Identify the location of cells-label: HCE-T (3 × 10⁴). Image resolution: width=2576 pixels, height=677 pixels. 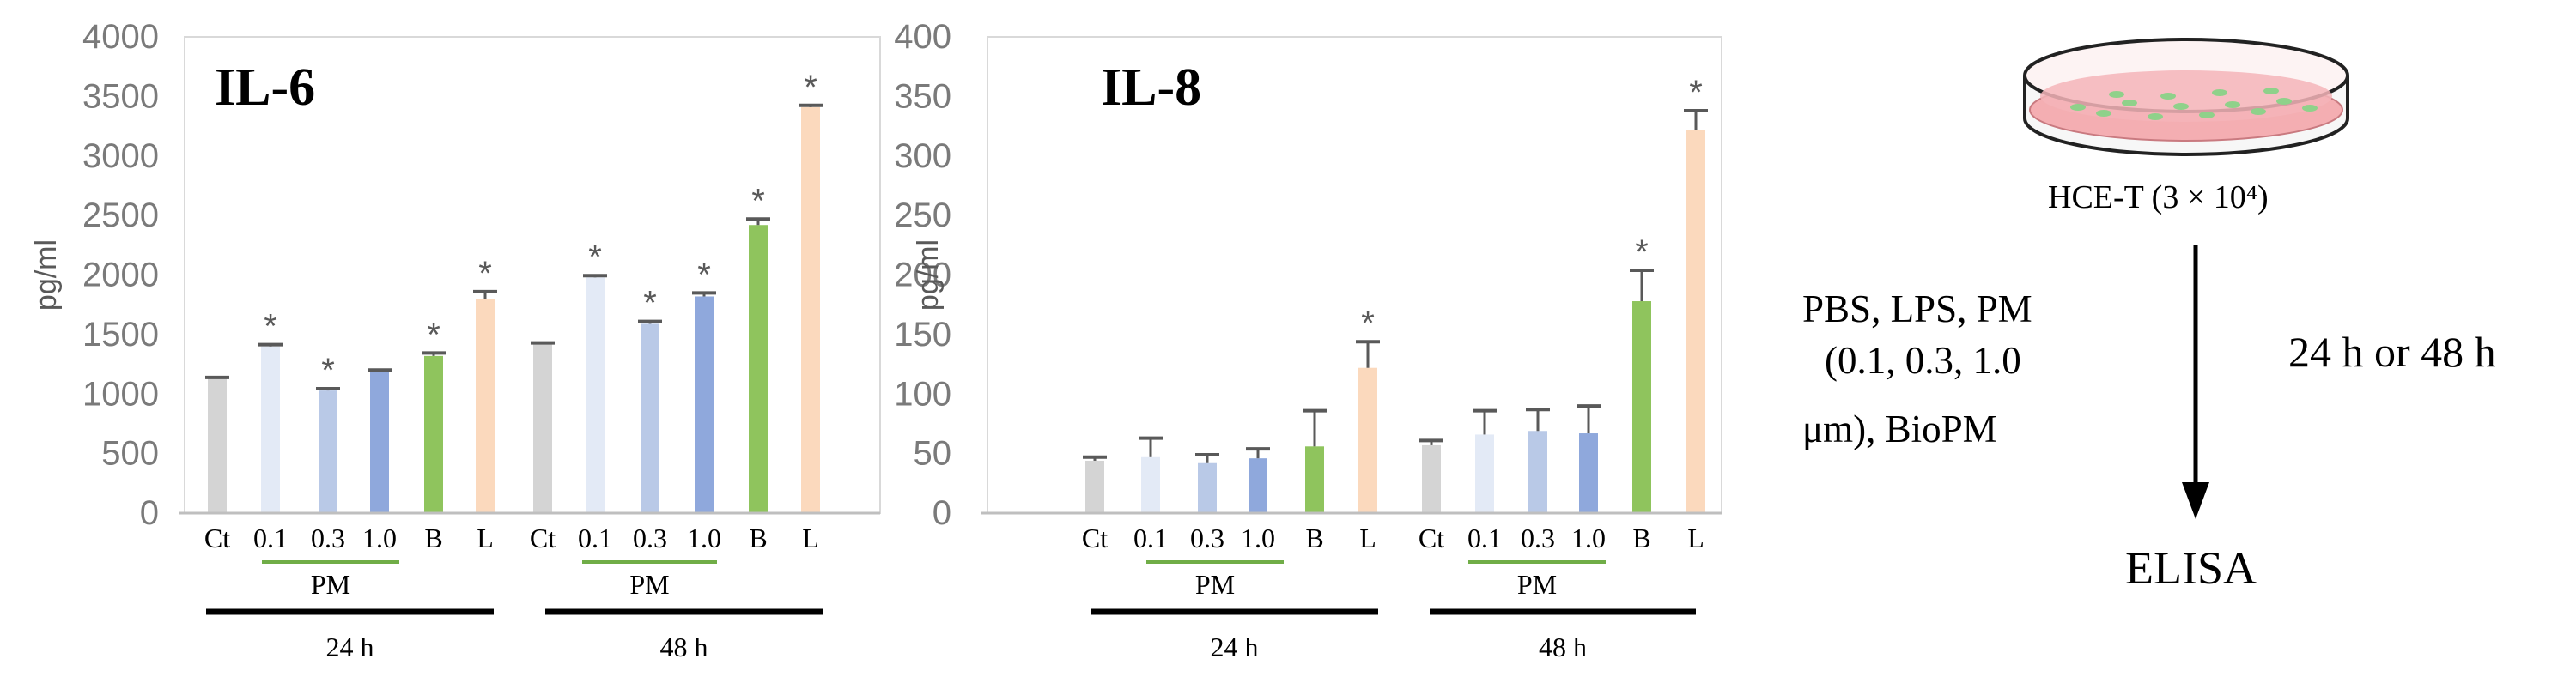
(2158, 197).